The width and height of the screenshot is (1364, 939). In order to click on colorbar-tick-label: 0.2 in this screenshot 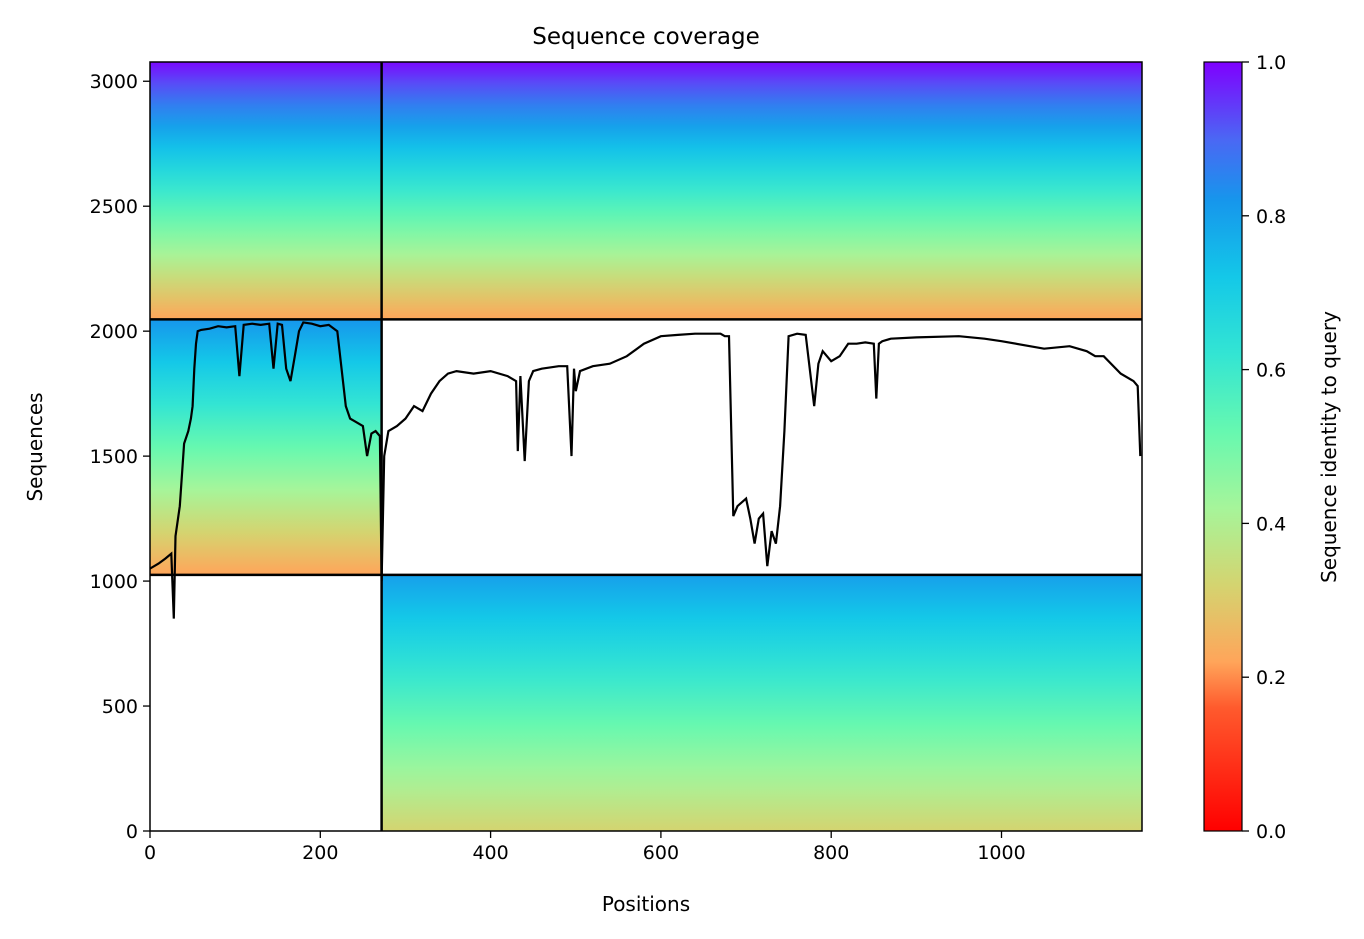, I will do `click(1271, 678)`.